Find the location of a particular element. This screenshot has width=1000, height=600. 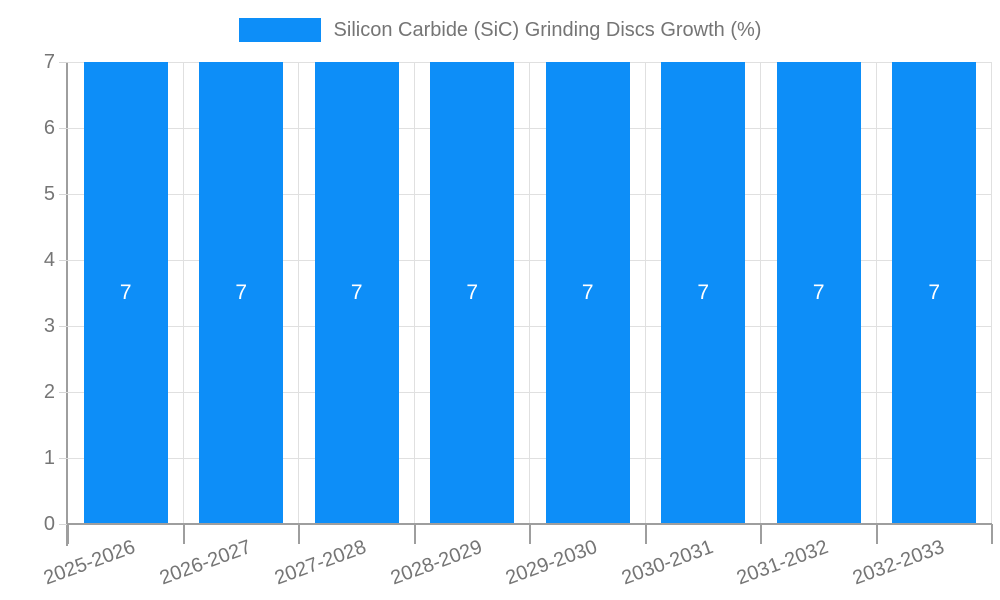

x-tick-label: 2025-2026 is located at coordinates (89, 563).